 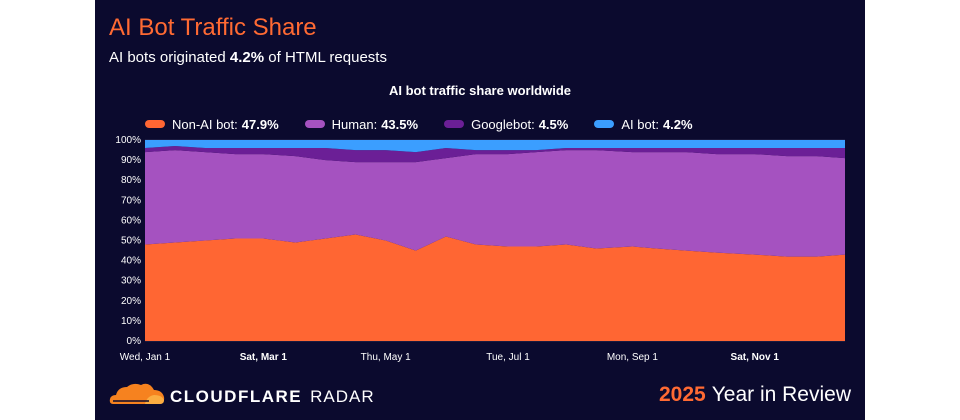 What do you see at coordinates (137, 393) in the screenshot?
I see `cloudflare-logo-icon` at bounding box center [137, 393].